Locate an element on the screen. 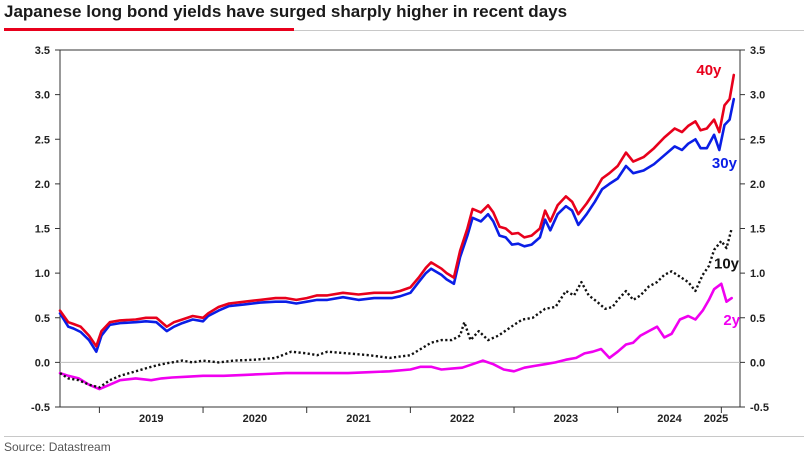 This screenshot has height=460, width=808. right-y-axis: 3.5 3.0 2.5 2.0 1.5 1.0 0.5 0.0 -0.5 is located at coordinates (754, 229).